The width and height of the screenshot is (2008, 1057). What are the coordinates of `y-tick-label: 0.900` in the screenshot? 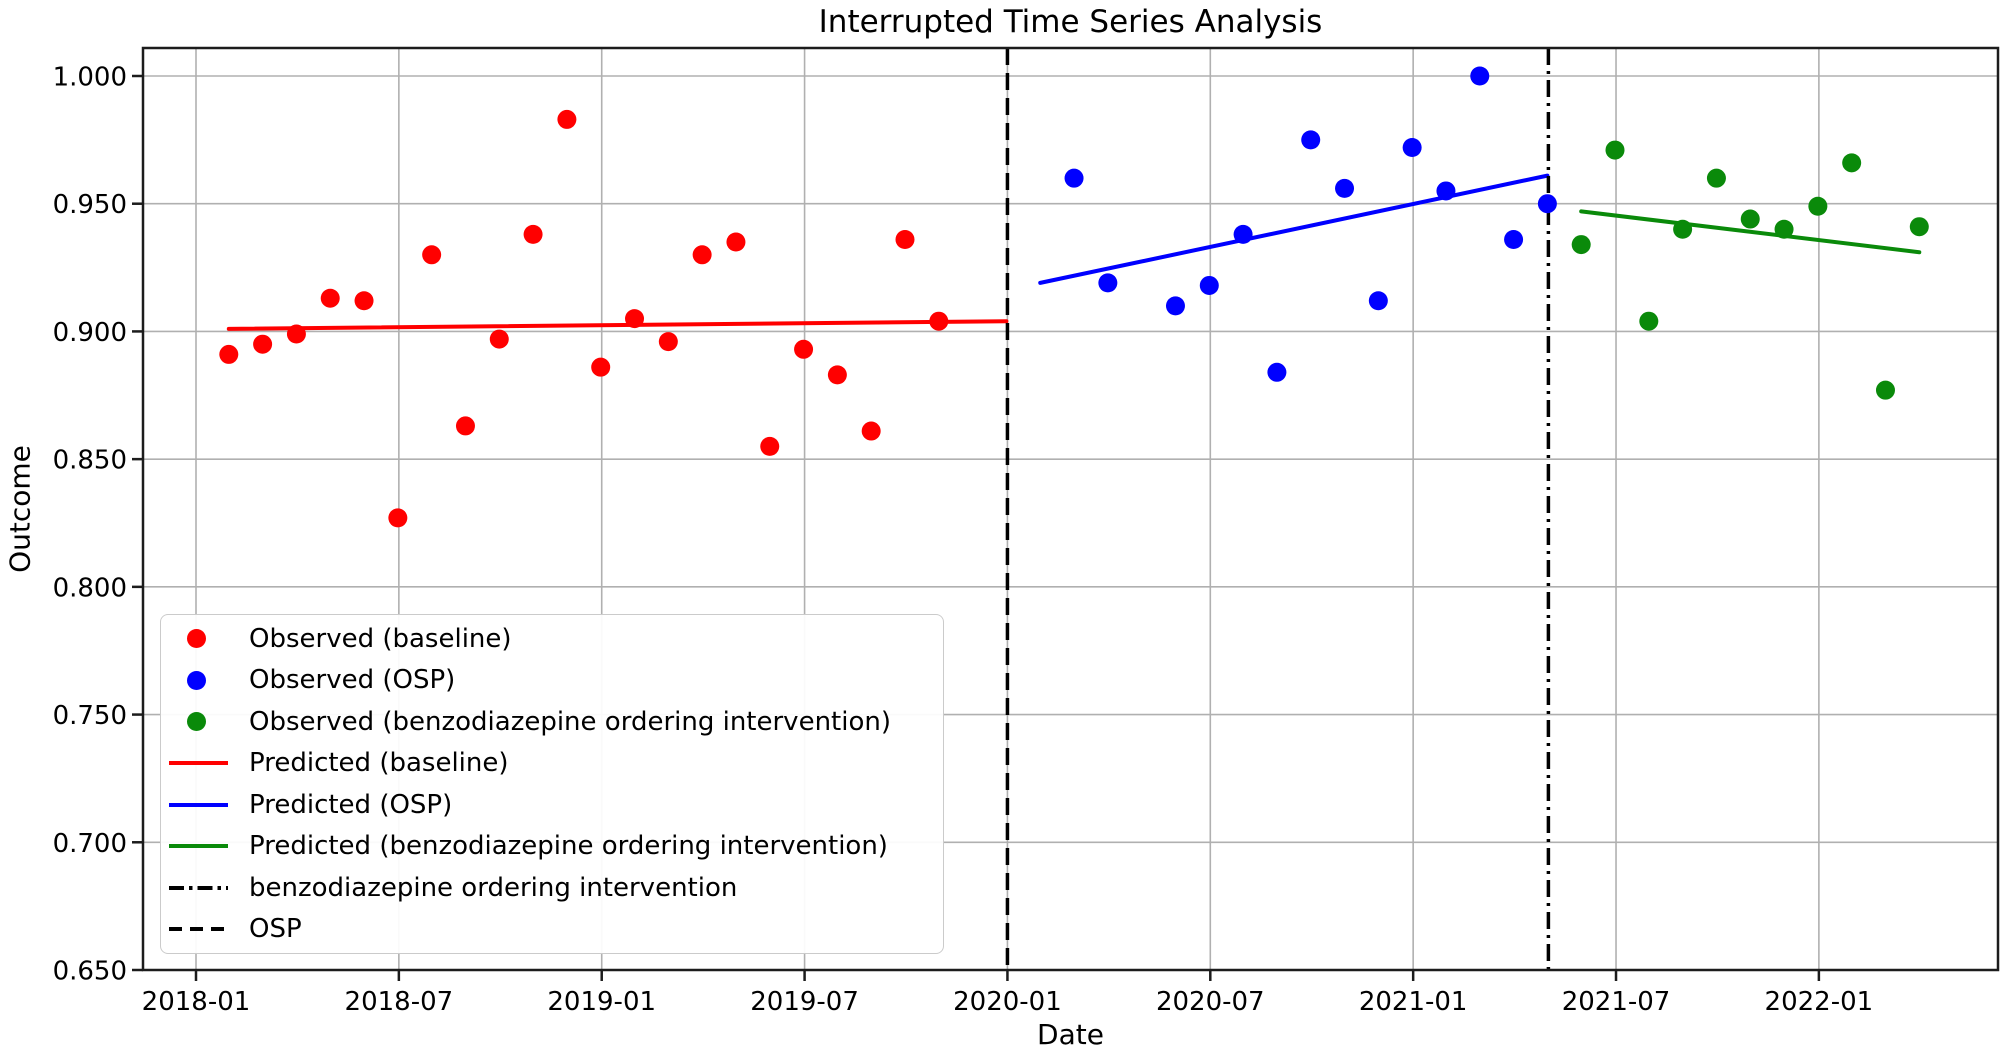 It's located at (90, 333).